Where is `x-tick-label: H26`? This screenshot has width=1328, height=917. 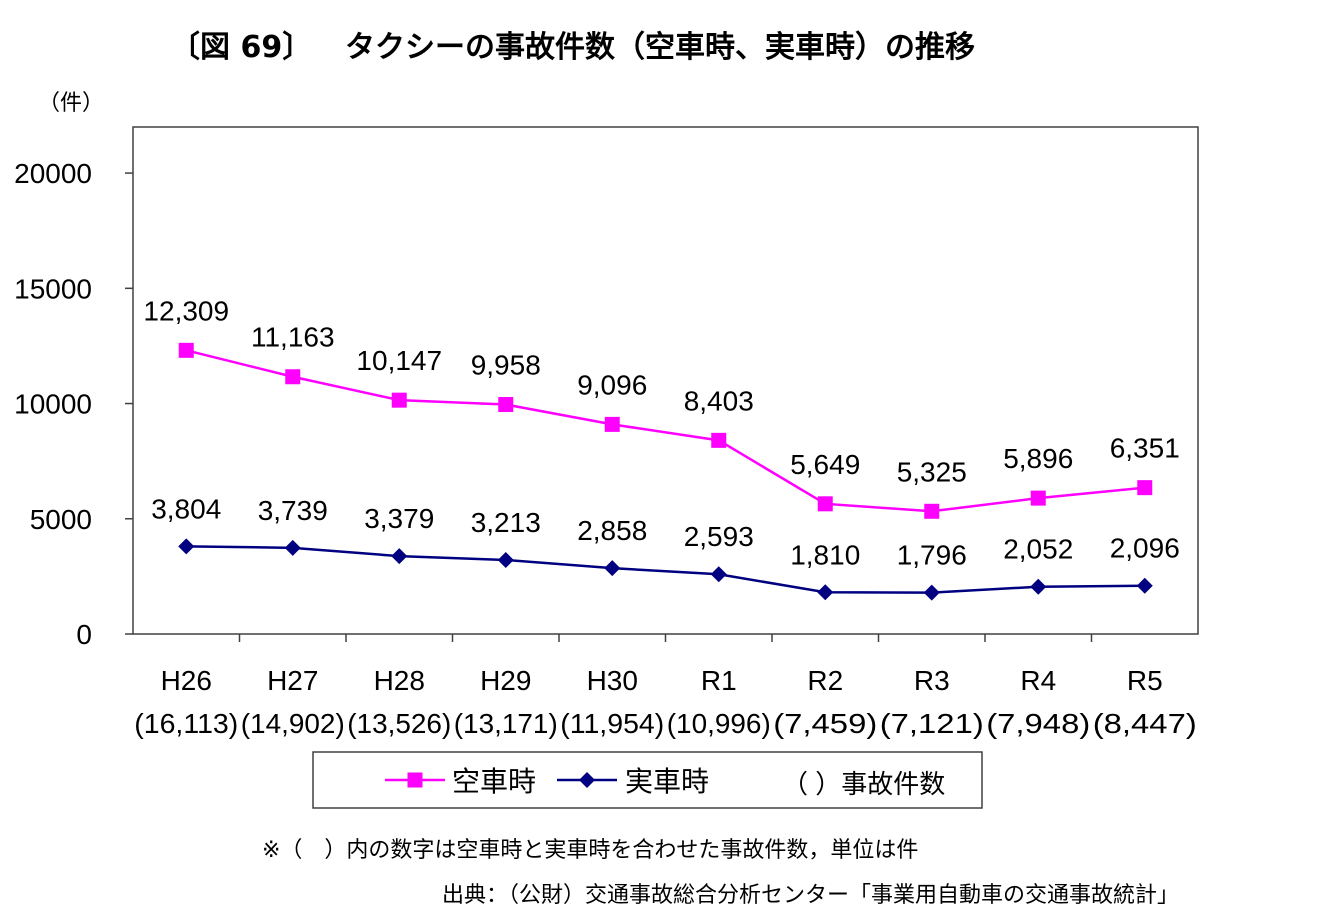 x-tick-label: H26 is located at coordinates (186, 680).